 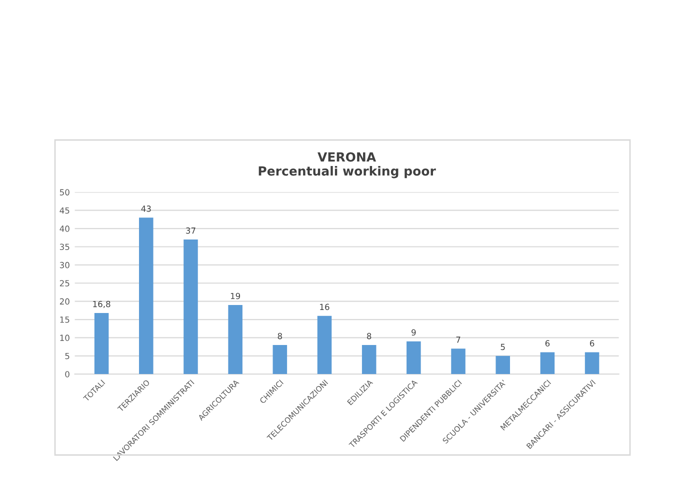 What do you see at coordinates (502, 347) in the screenshot?
I see `data-label: 5` at bounding box center [502, 347].